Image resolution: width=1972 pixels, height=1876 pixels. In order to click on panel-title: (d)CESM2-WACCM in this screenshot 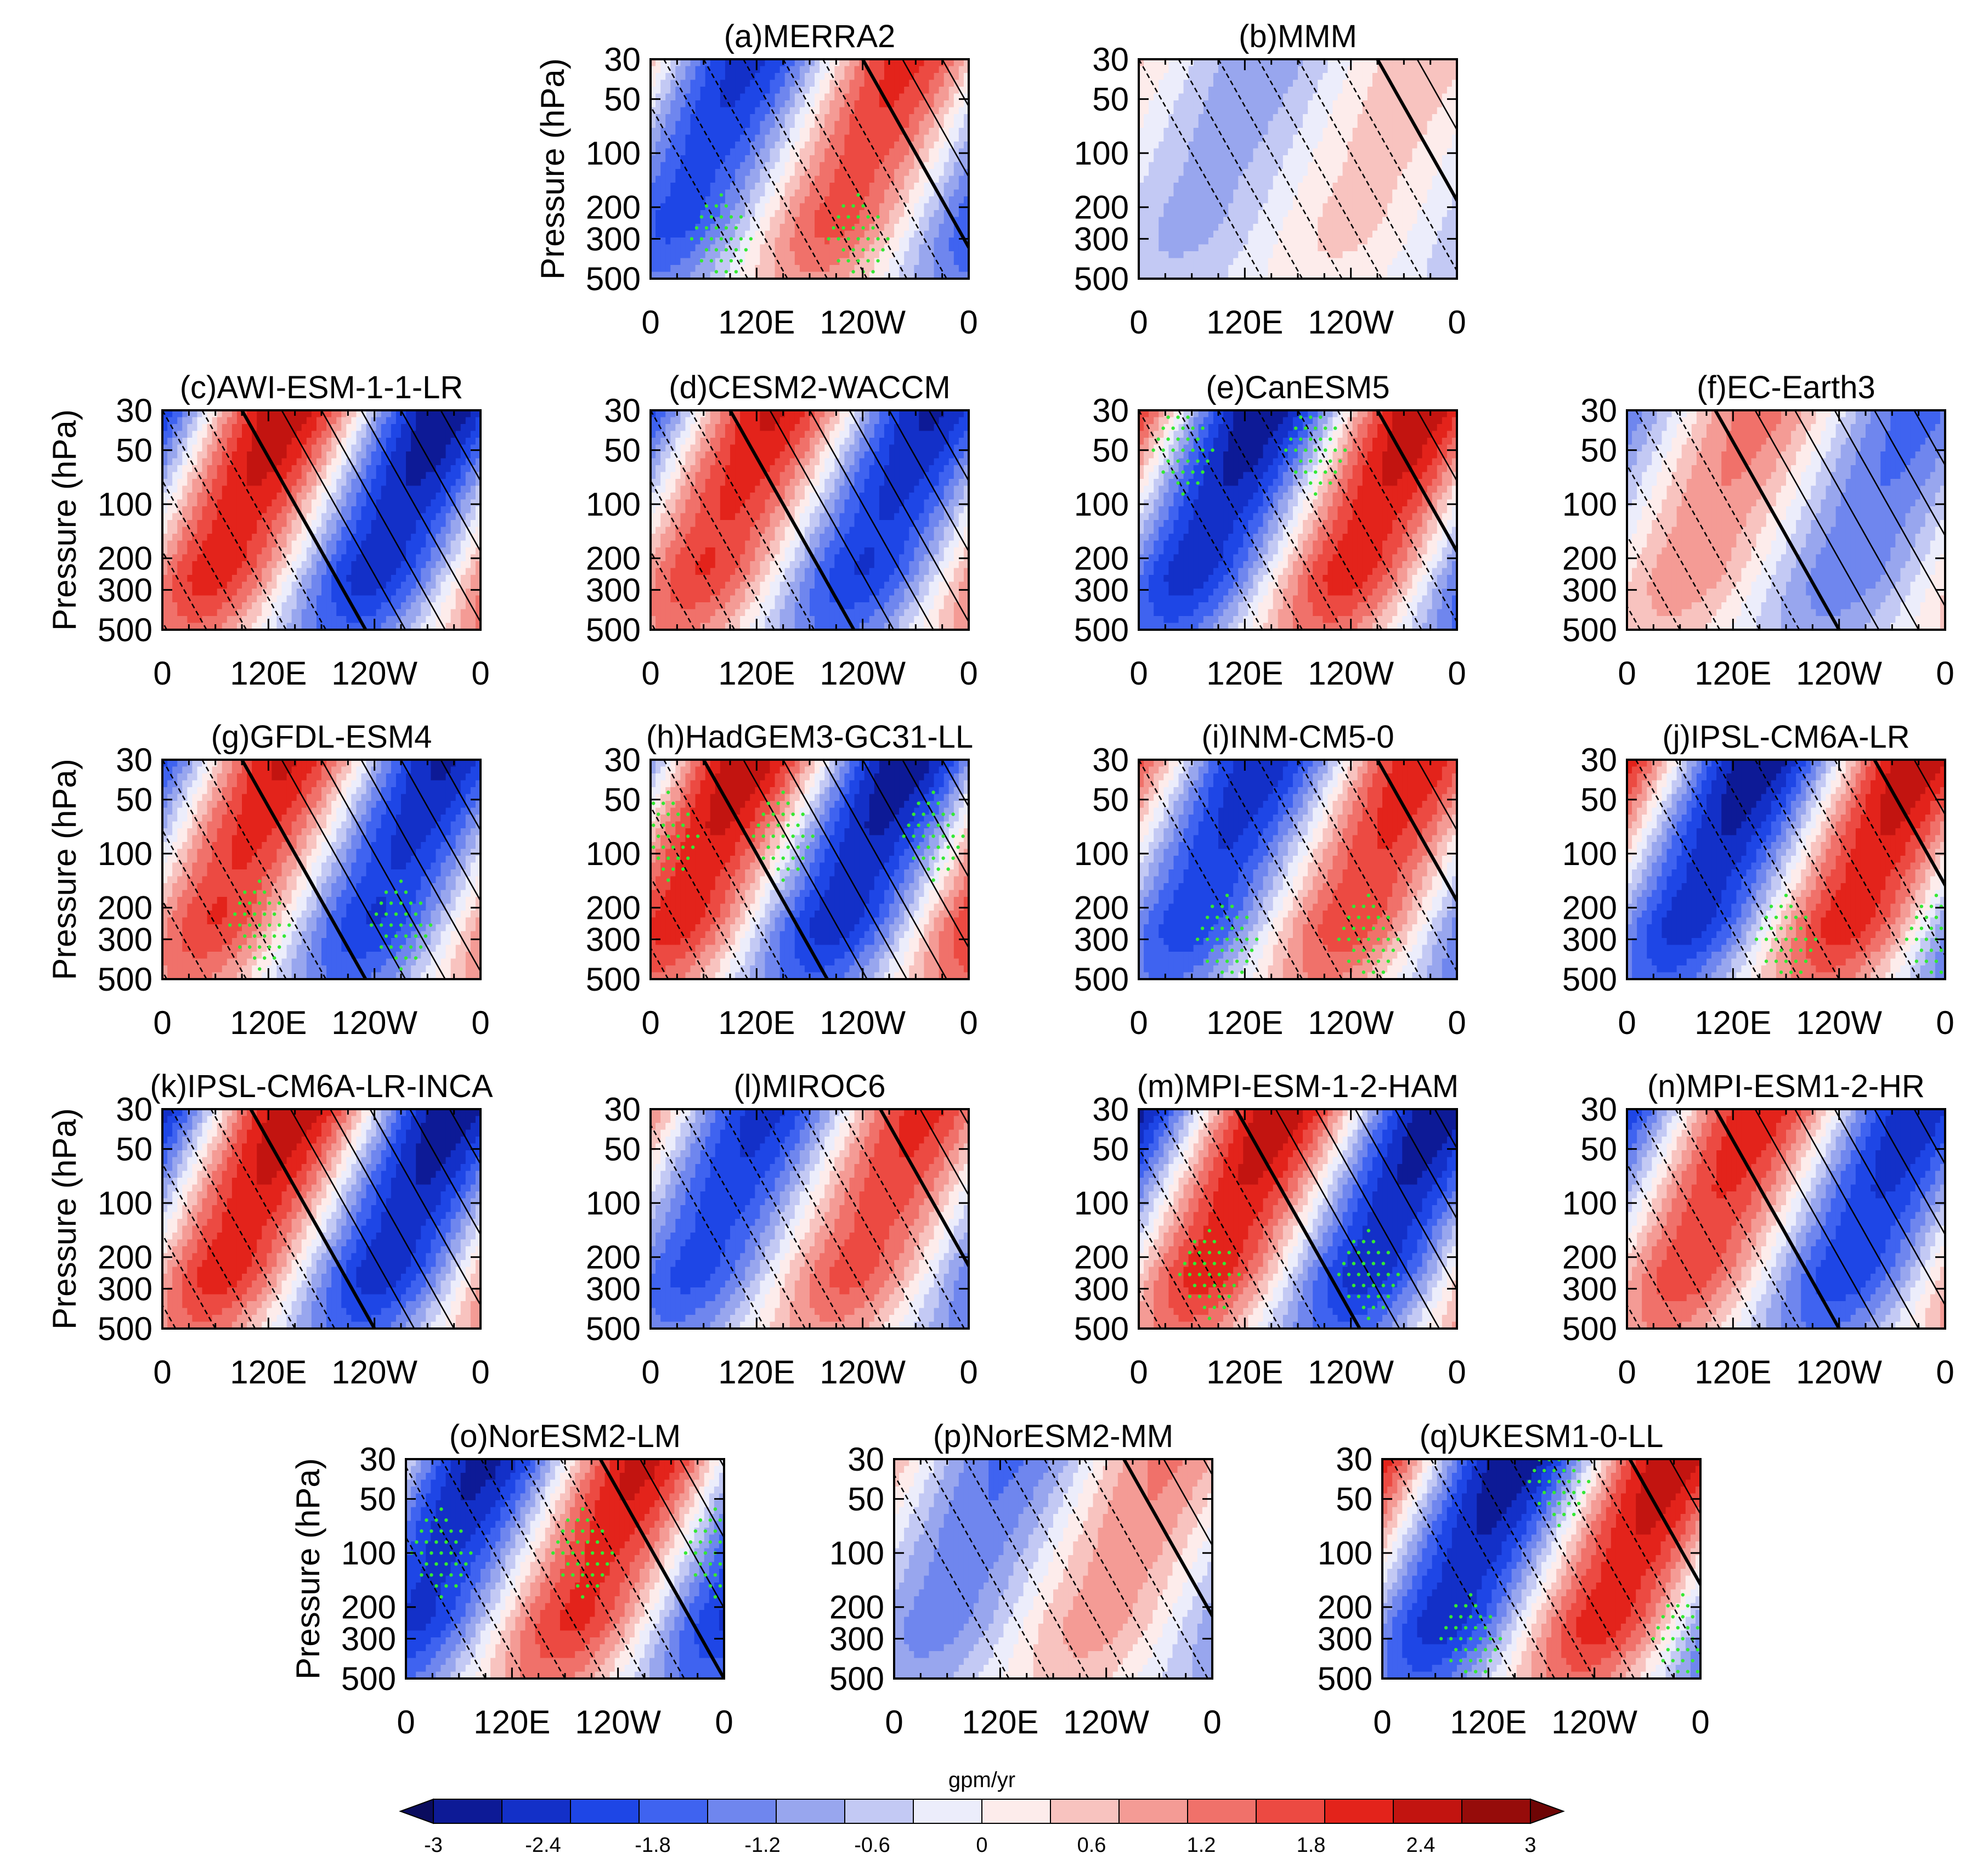, I will do `click(809, 388)`.